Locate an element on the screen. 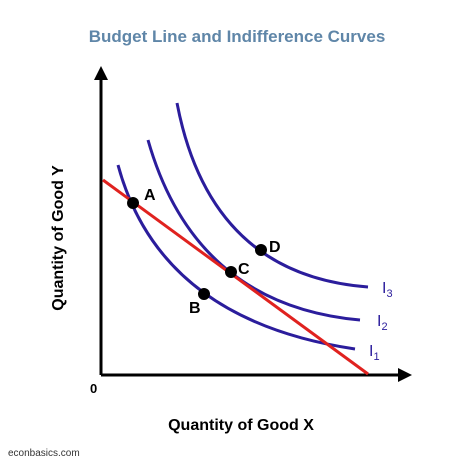 This screenshot has width=474, height=474. point-b is located at coordinates (204, 294).